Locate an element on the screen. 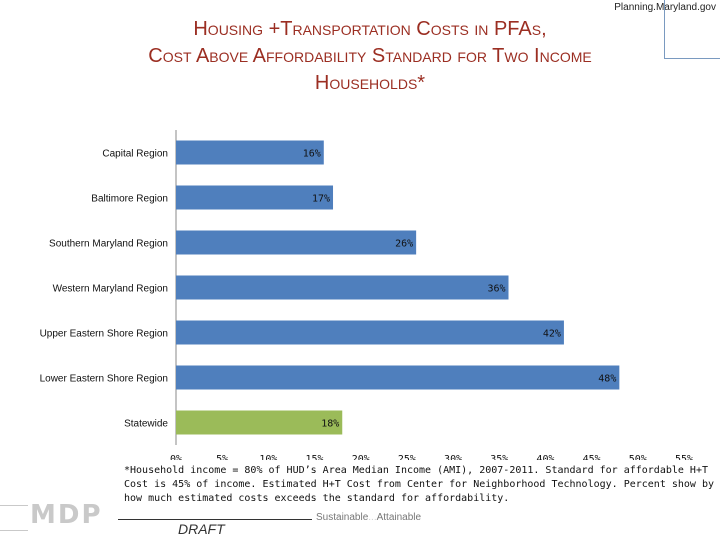  category-label: Upper Eastern Shore Region is located at coordinates (104, 334).